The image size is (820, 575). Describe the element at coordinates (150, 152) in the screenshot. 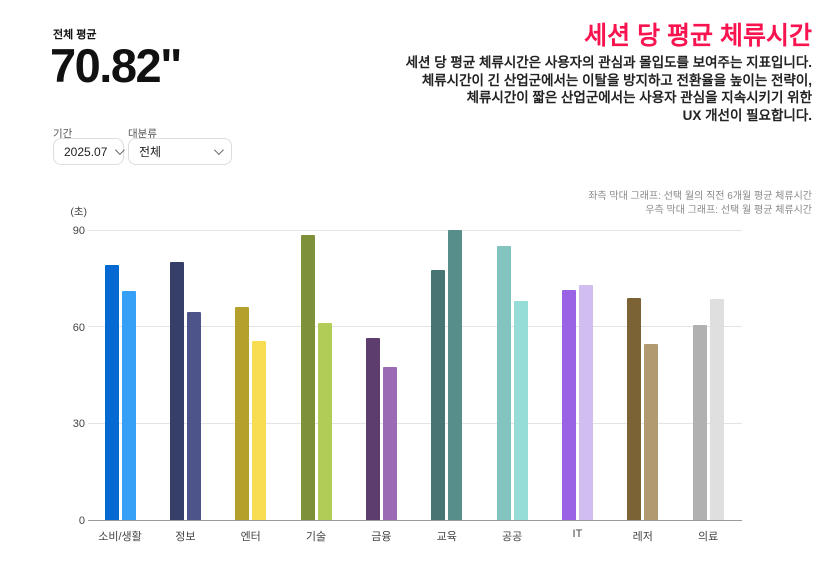

I see `category-select-value: 전체` at that location.